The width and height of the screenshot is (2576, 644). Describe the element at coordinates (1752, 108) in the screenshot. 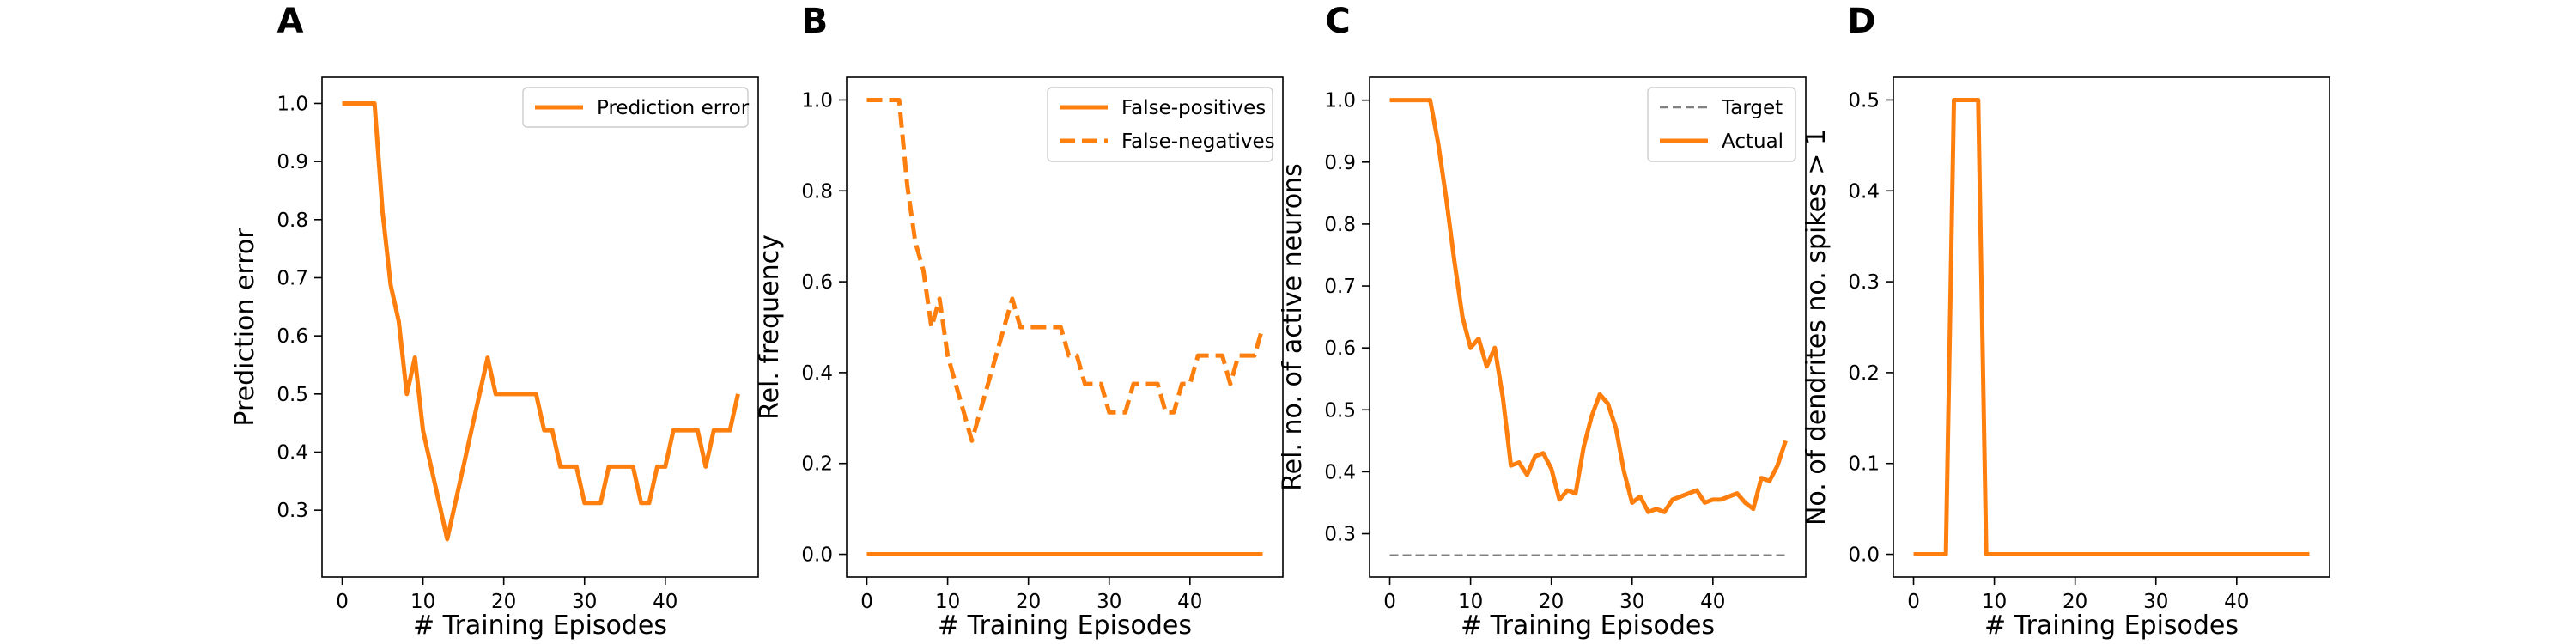

I see `legend-entry: Target` at that location.